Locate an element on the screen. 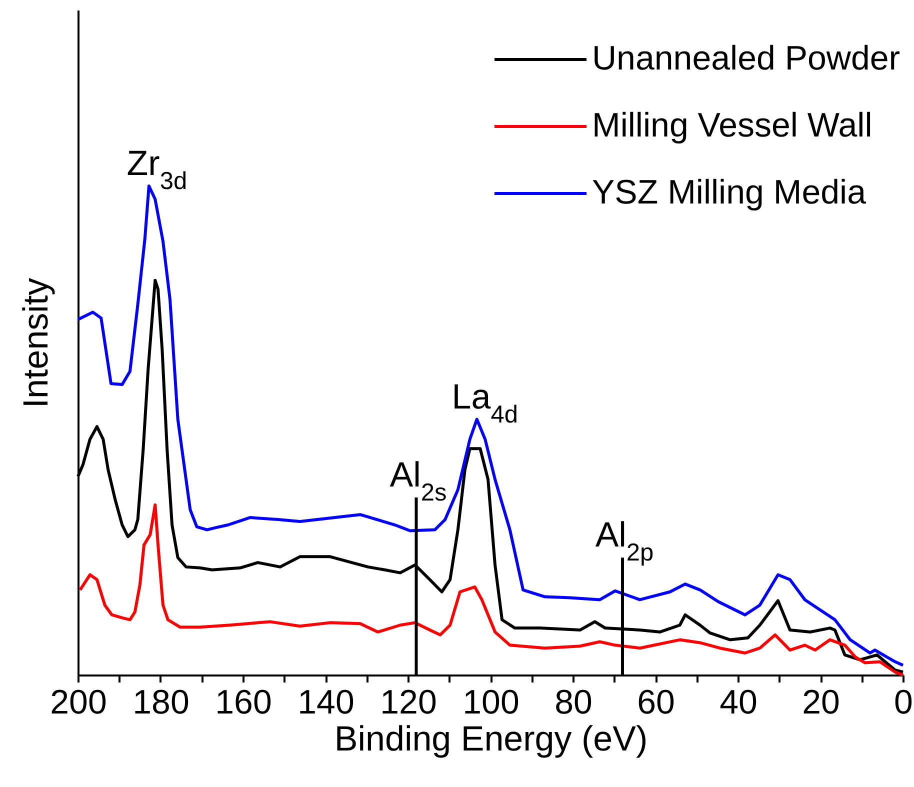  ref-line-label: Al$_{2s}$ is located at coordinates (418, 481).